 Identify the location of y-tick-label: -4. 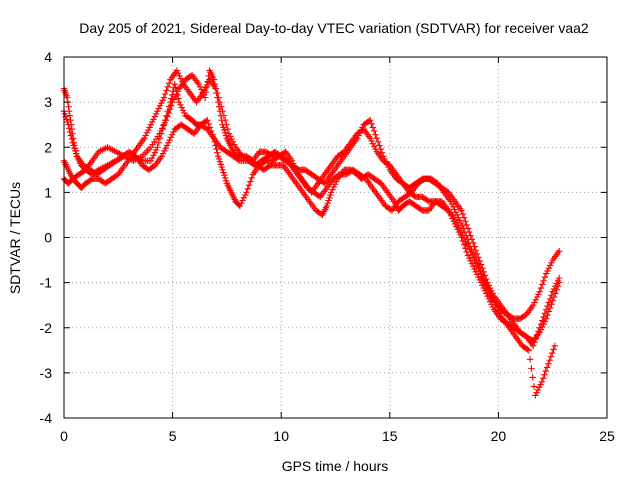
(46, 418).